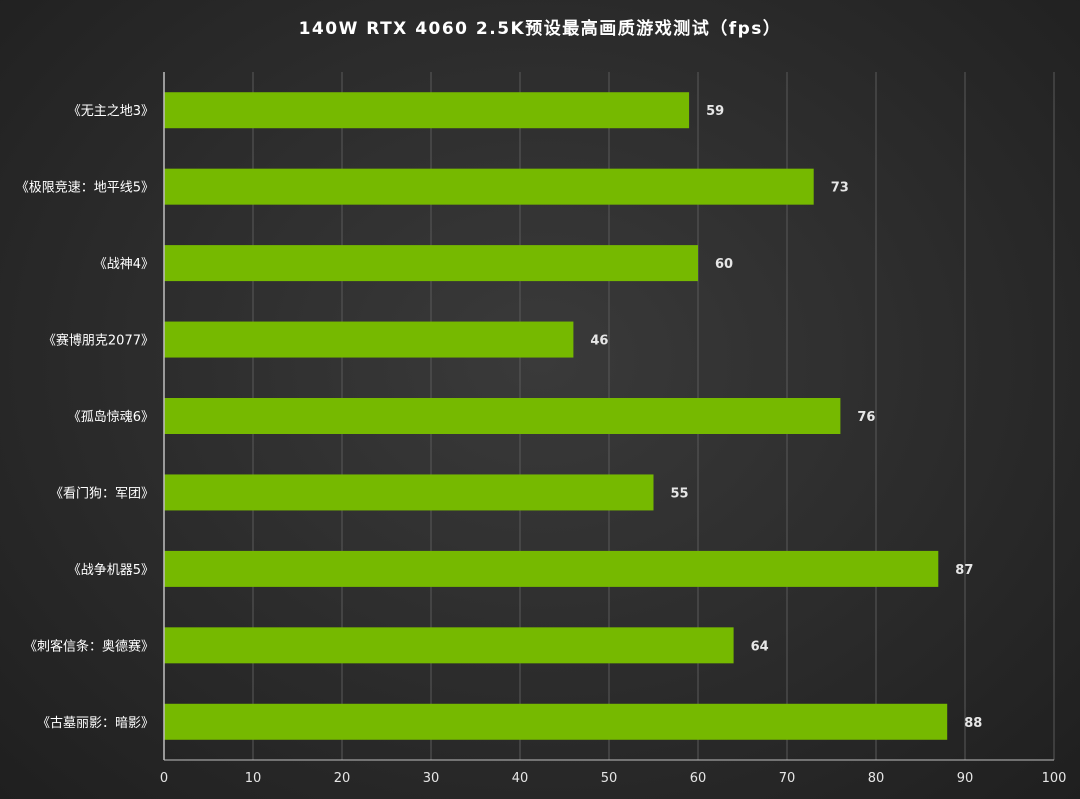  I want to click on category-label: 《极限竞速：地平线5》, so click(85, 188).